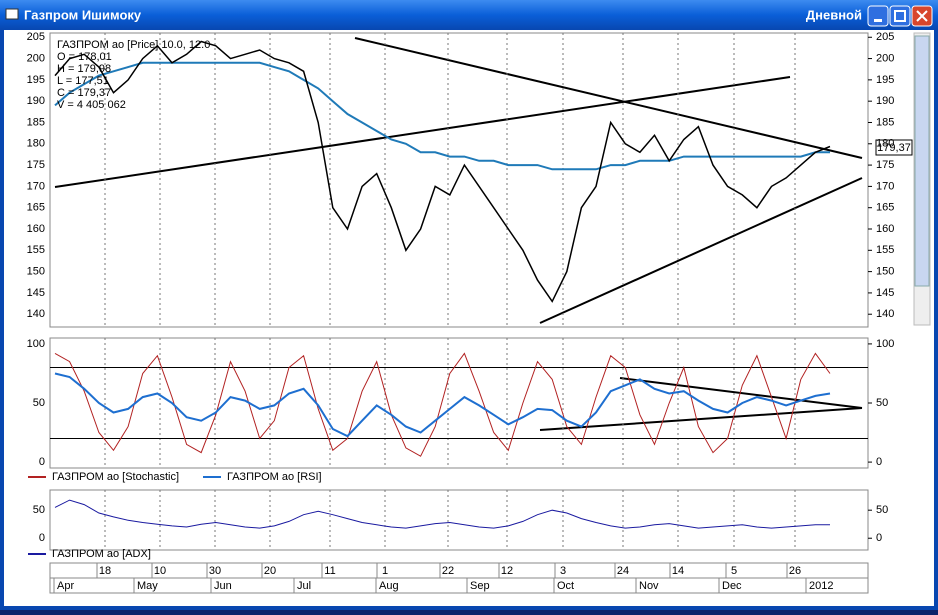 This screenshot has height=615, width=938. What do you see at coordinates (885, 344) in the screenshot?
I see `y-tick-label-right: 100` at bounding box center [885, 344].